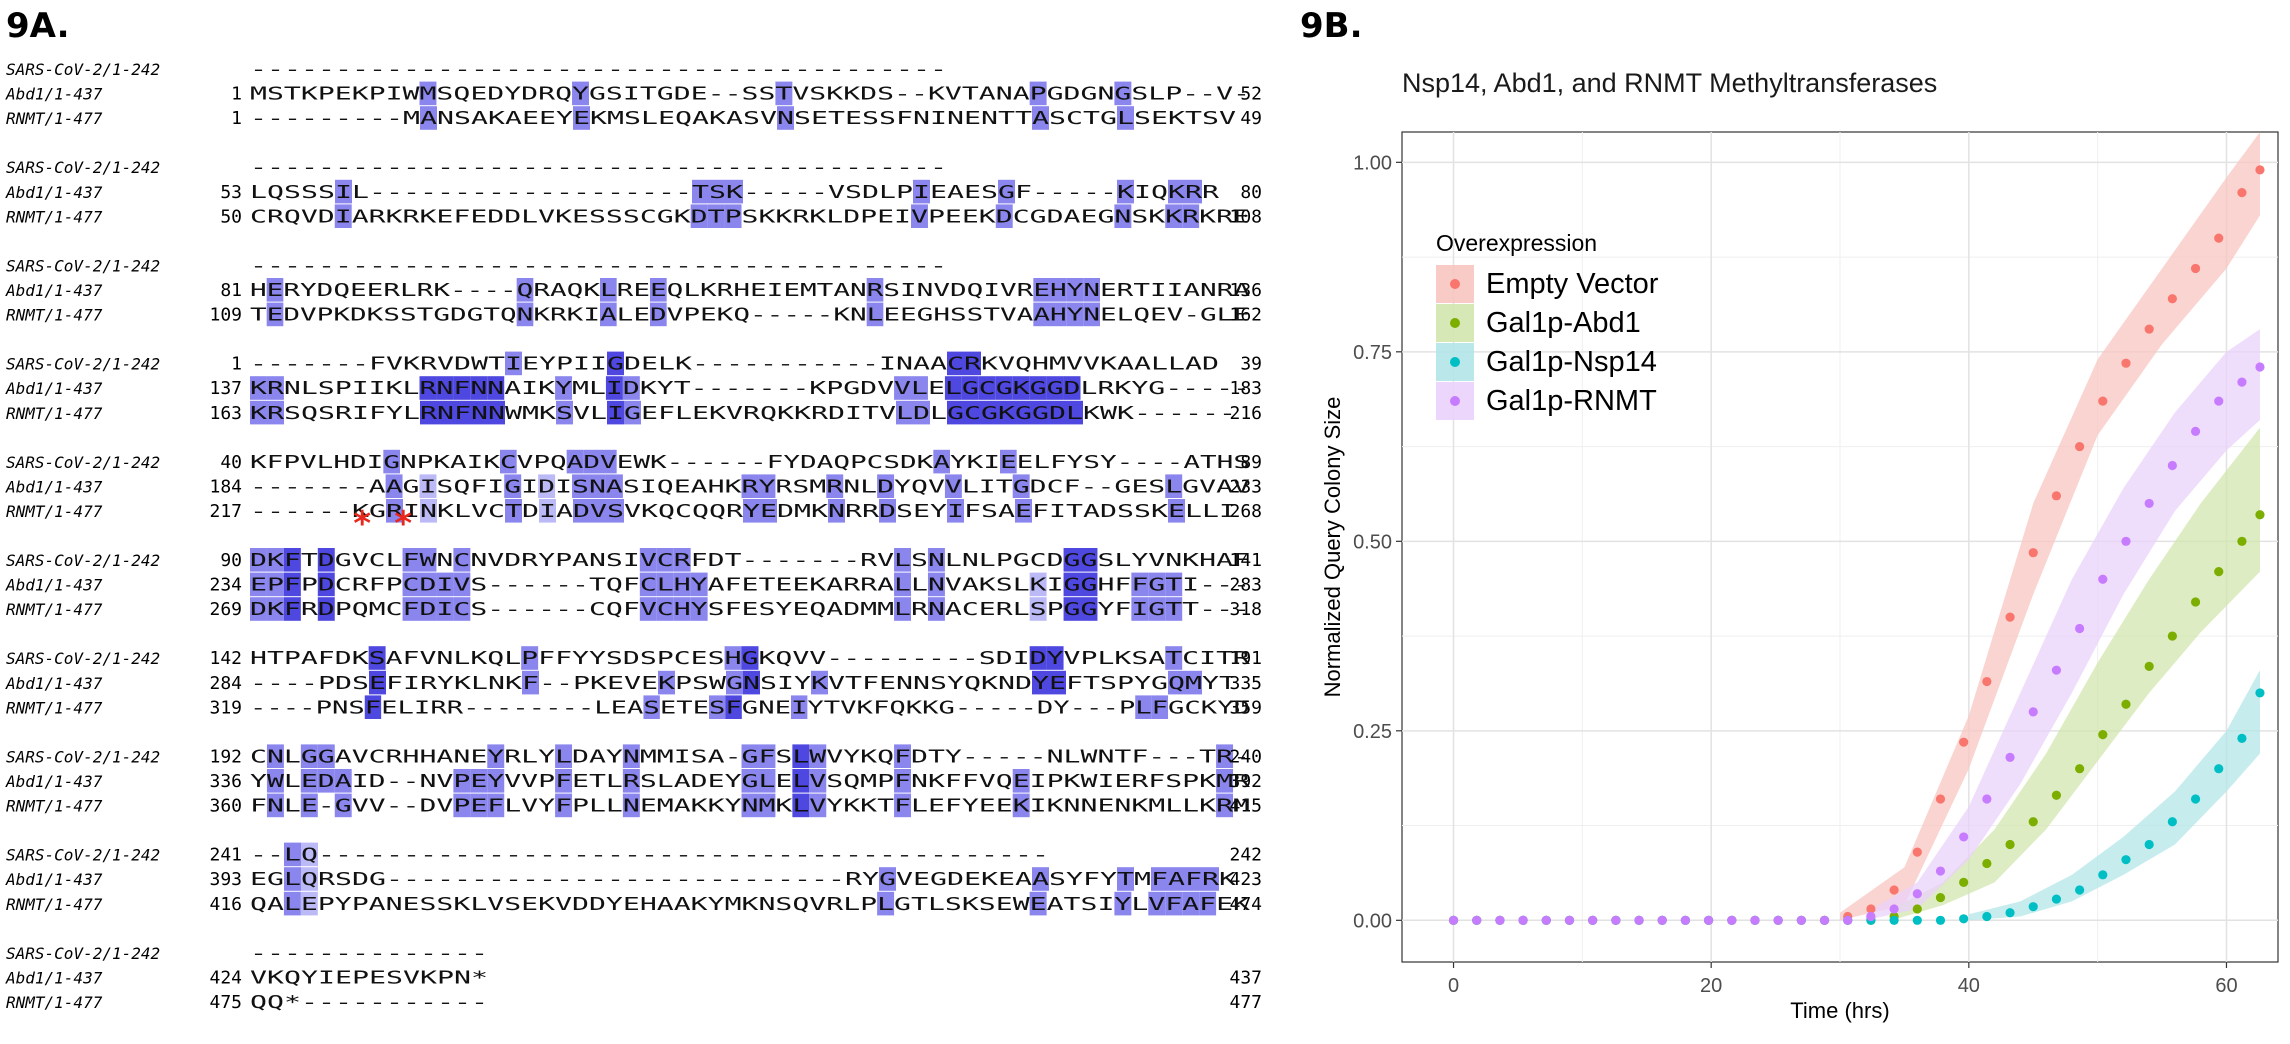  I want to click on sequence-name: RNMT/1-477, so click(54, 707).